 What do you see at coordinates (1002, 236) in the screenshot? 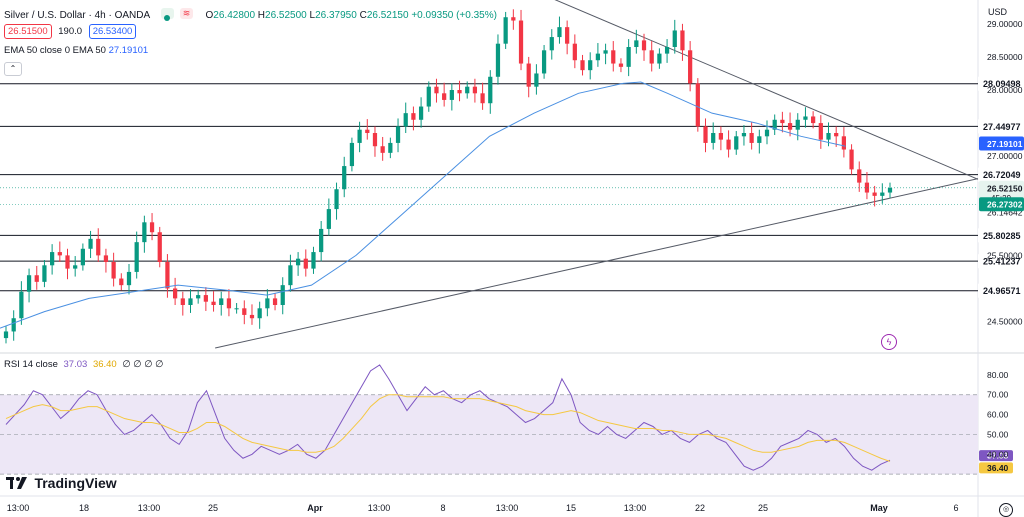
I see `level-label: 25.80285` at bounding box center [1002, 236].